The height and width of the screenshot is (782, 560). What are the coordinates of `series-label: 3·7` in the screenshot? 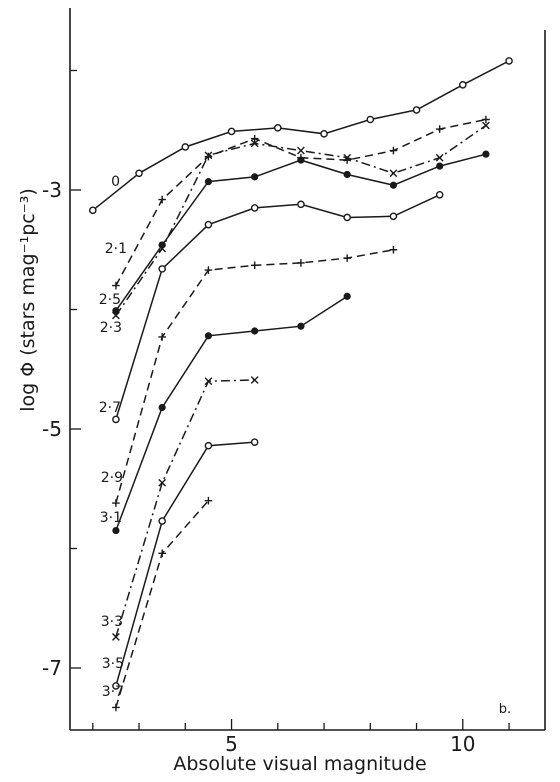 It's located at (113, 692).